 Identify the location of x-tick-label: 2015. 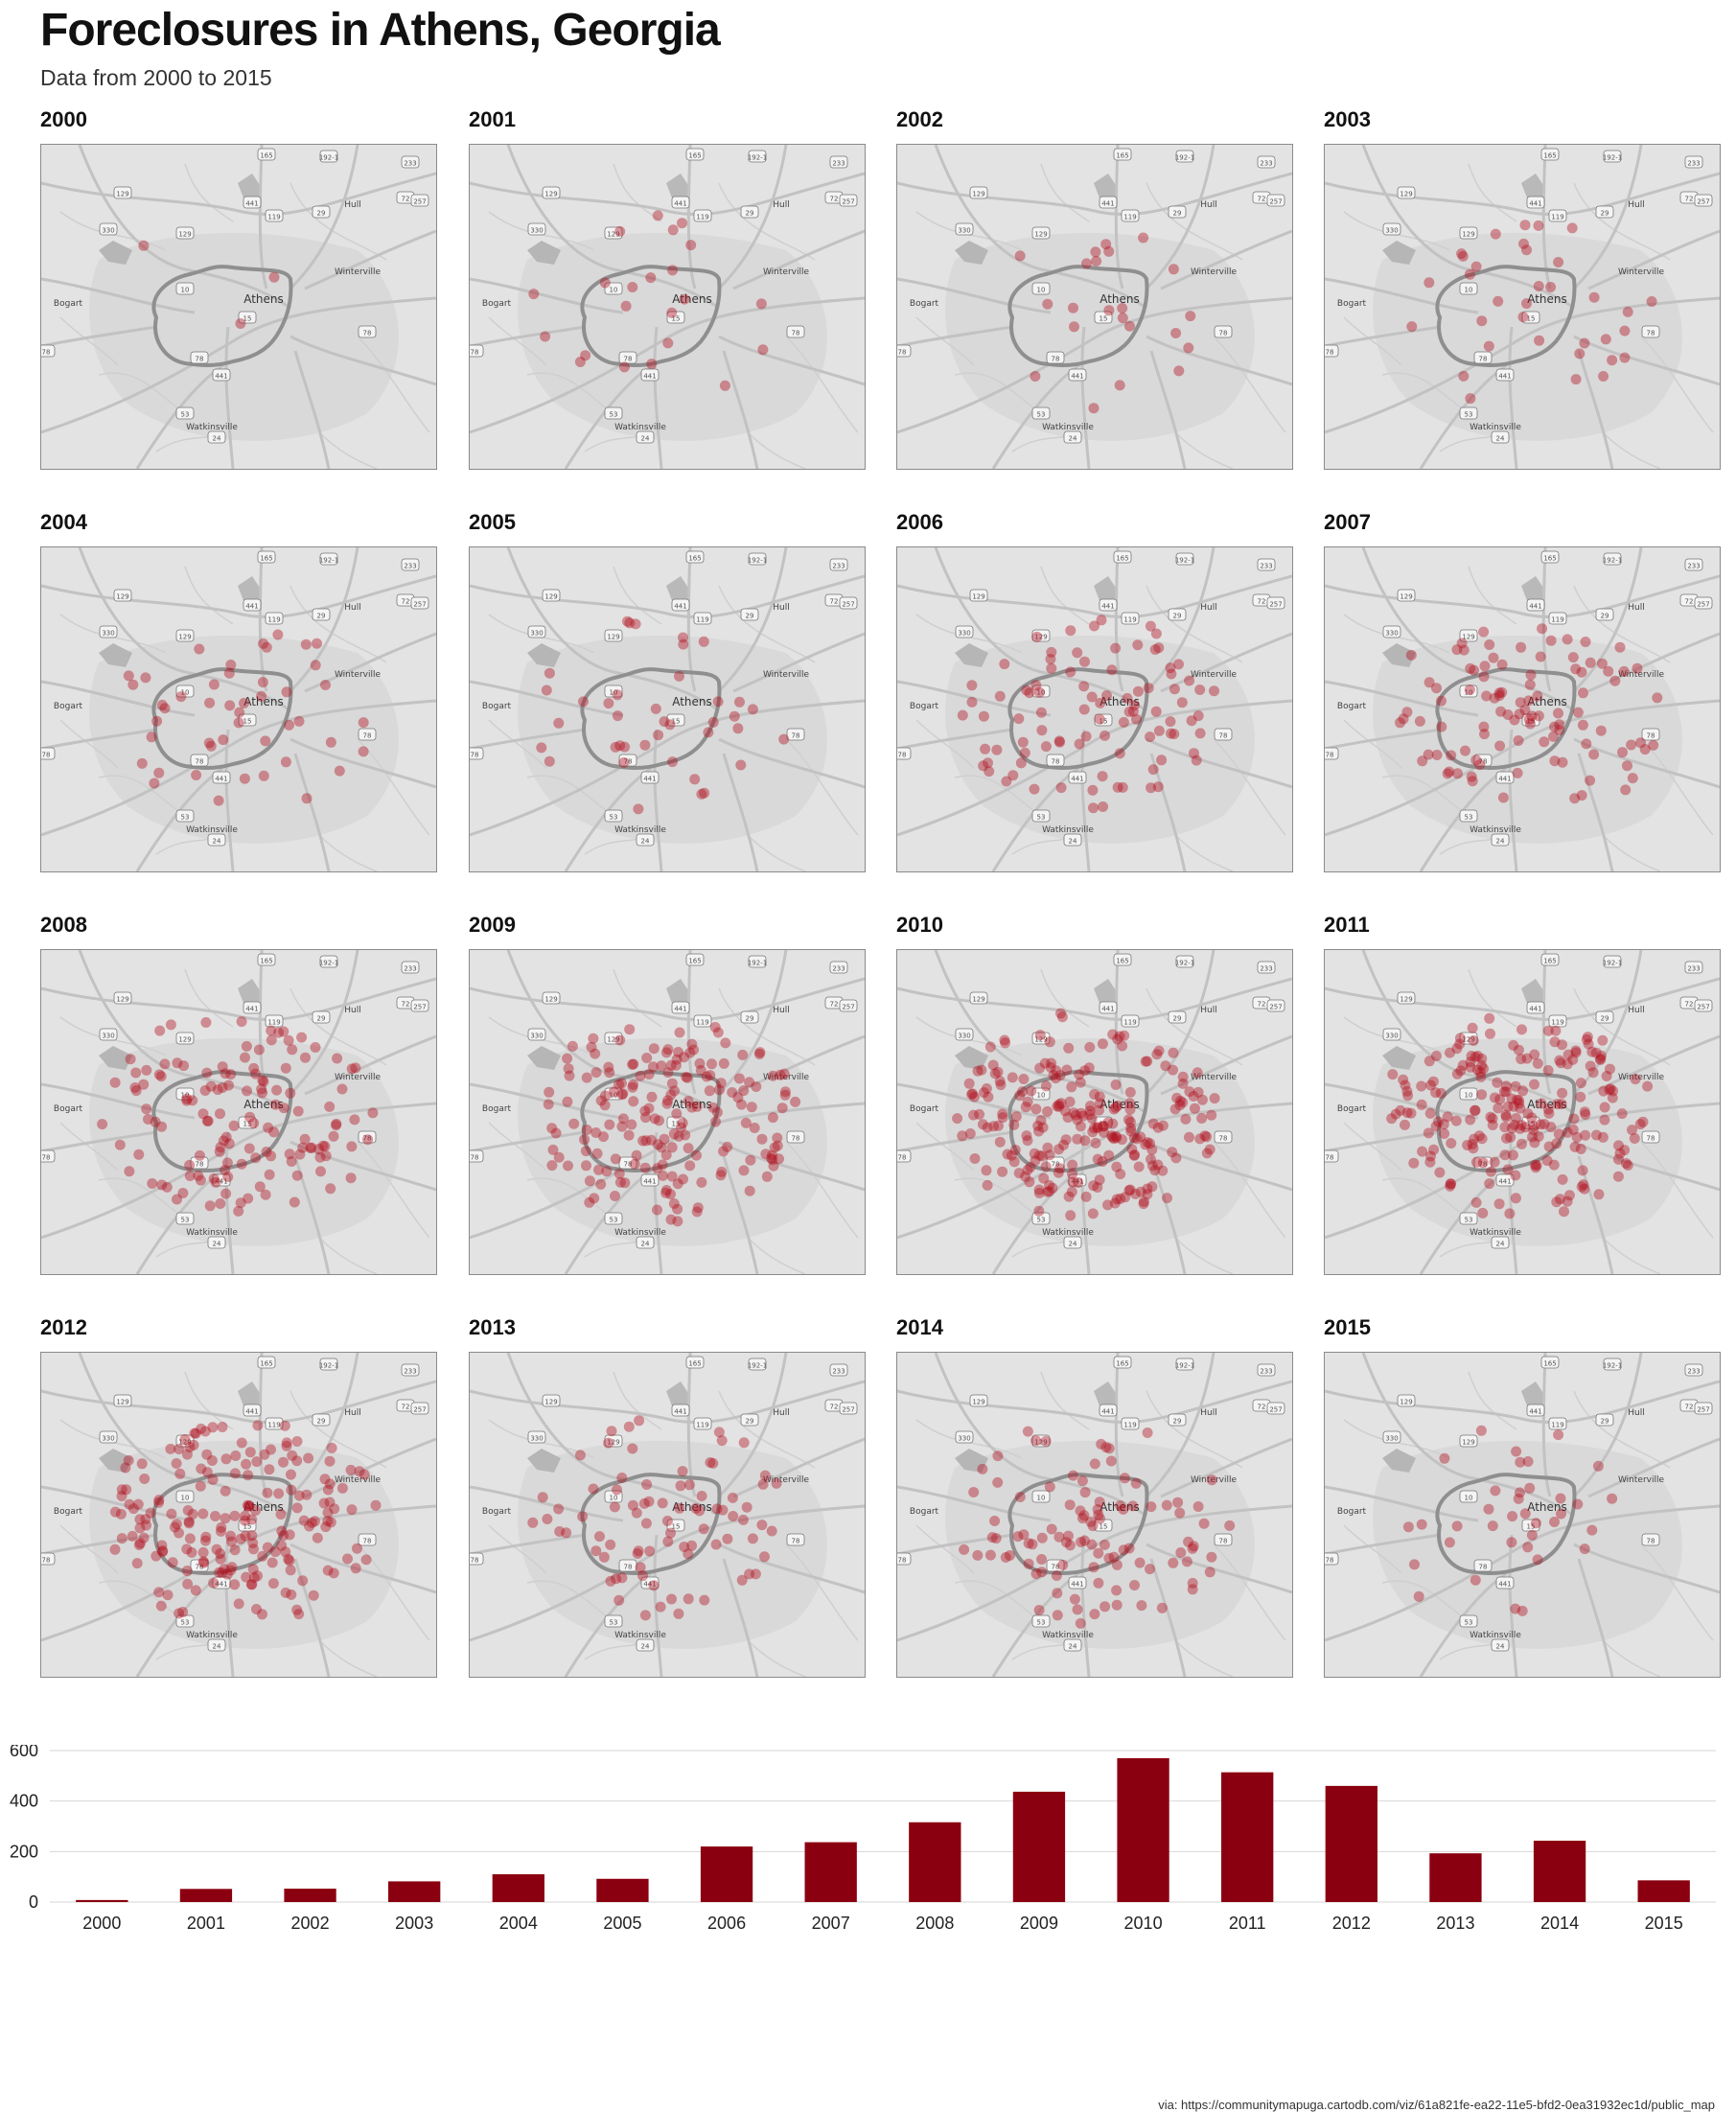
(1664, 1923).